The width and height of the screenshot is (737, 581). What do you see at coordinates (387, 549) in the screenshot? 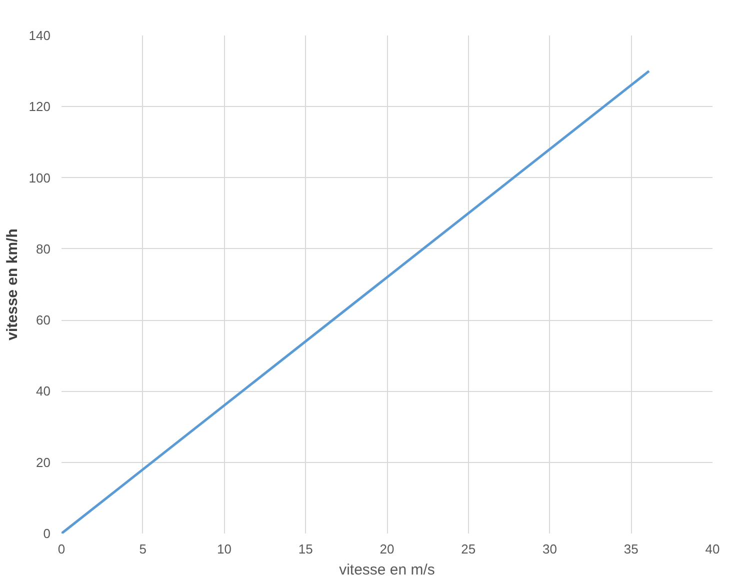
I see `x-tick-label: 20` at bounding box center [387, 549].